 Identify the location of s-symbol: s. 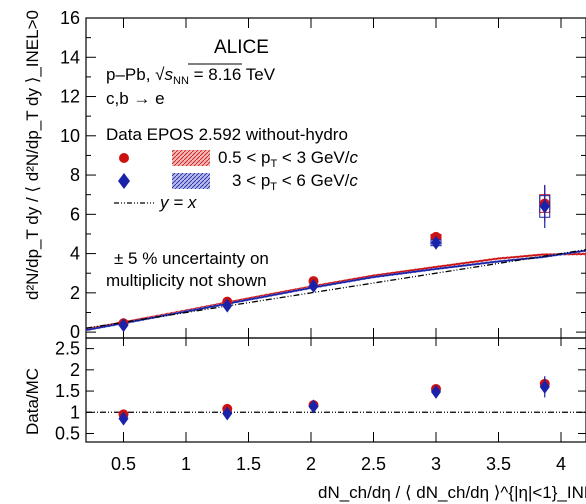
(169, 74).